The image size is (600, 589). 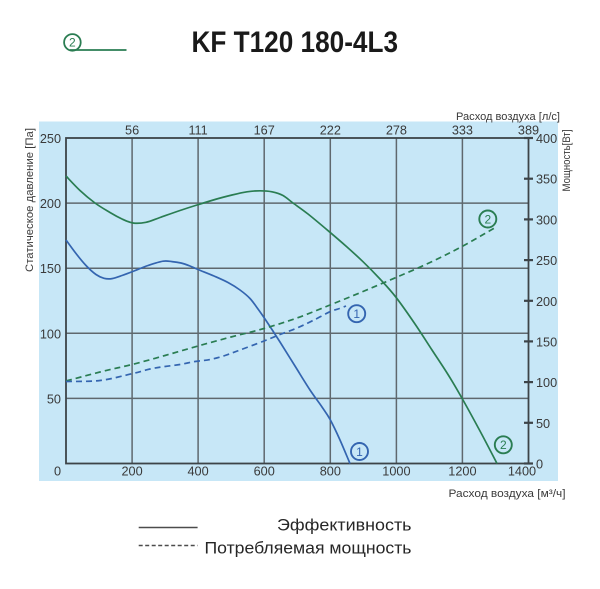 What do you see at coordinates (197, 130) in the screenshot?
I see `svg-text: 111` at bounding box center [197, 130].